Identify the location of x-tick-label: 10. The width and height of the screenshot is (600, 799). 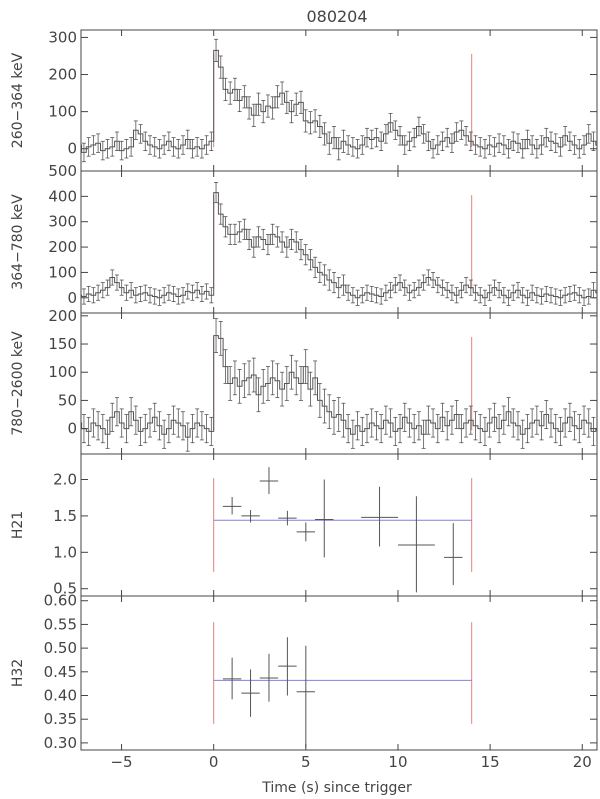
(397, 762).